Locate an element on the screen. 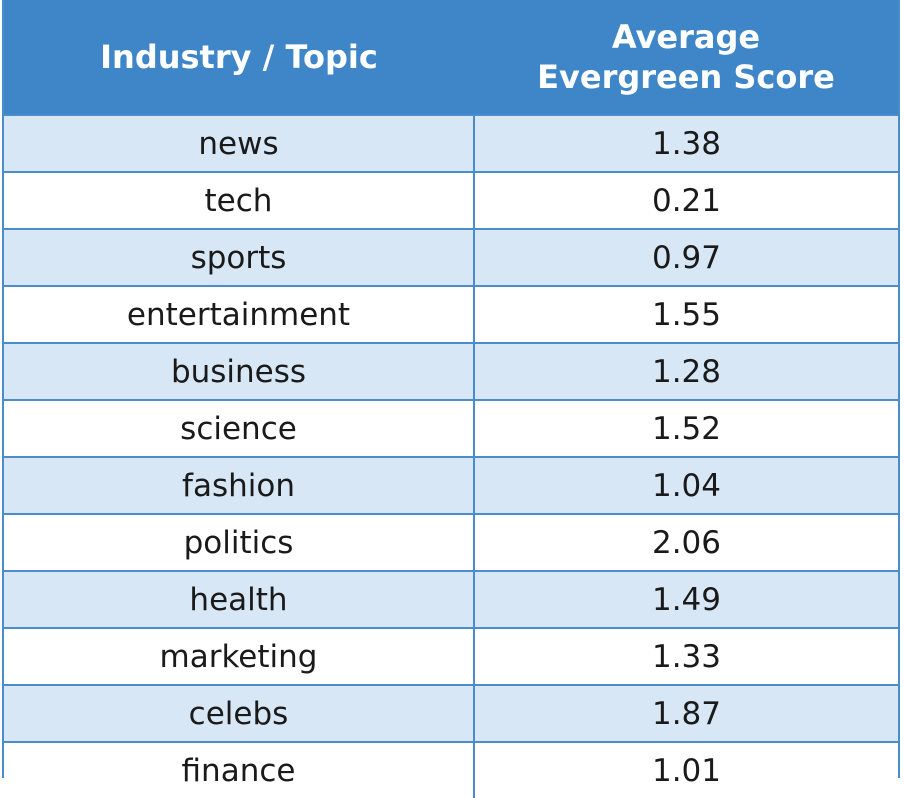 The width and height of the screenshot is (904, 798). topic-cell: finance is located at coordinates (239, 769).